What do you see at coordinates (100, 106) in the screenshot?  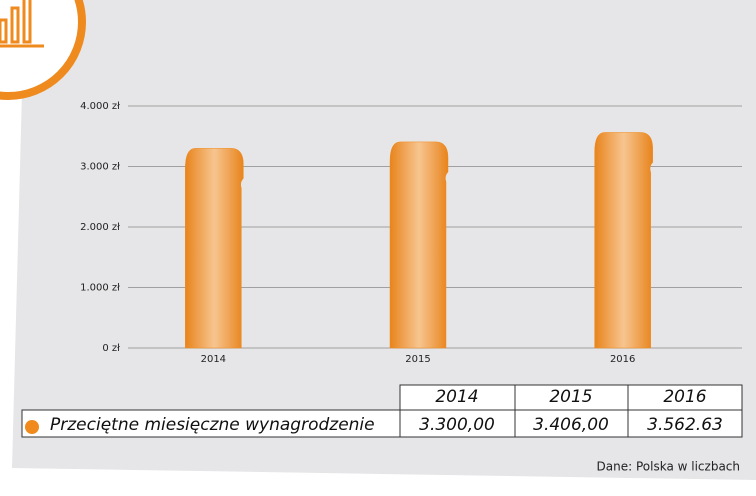 I see `y-tick-label: 4.000 zł` at bounding box center [100, 106].